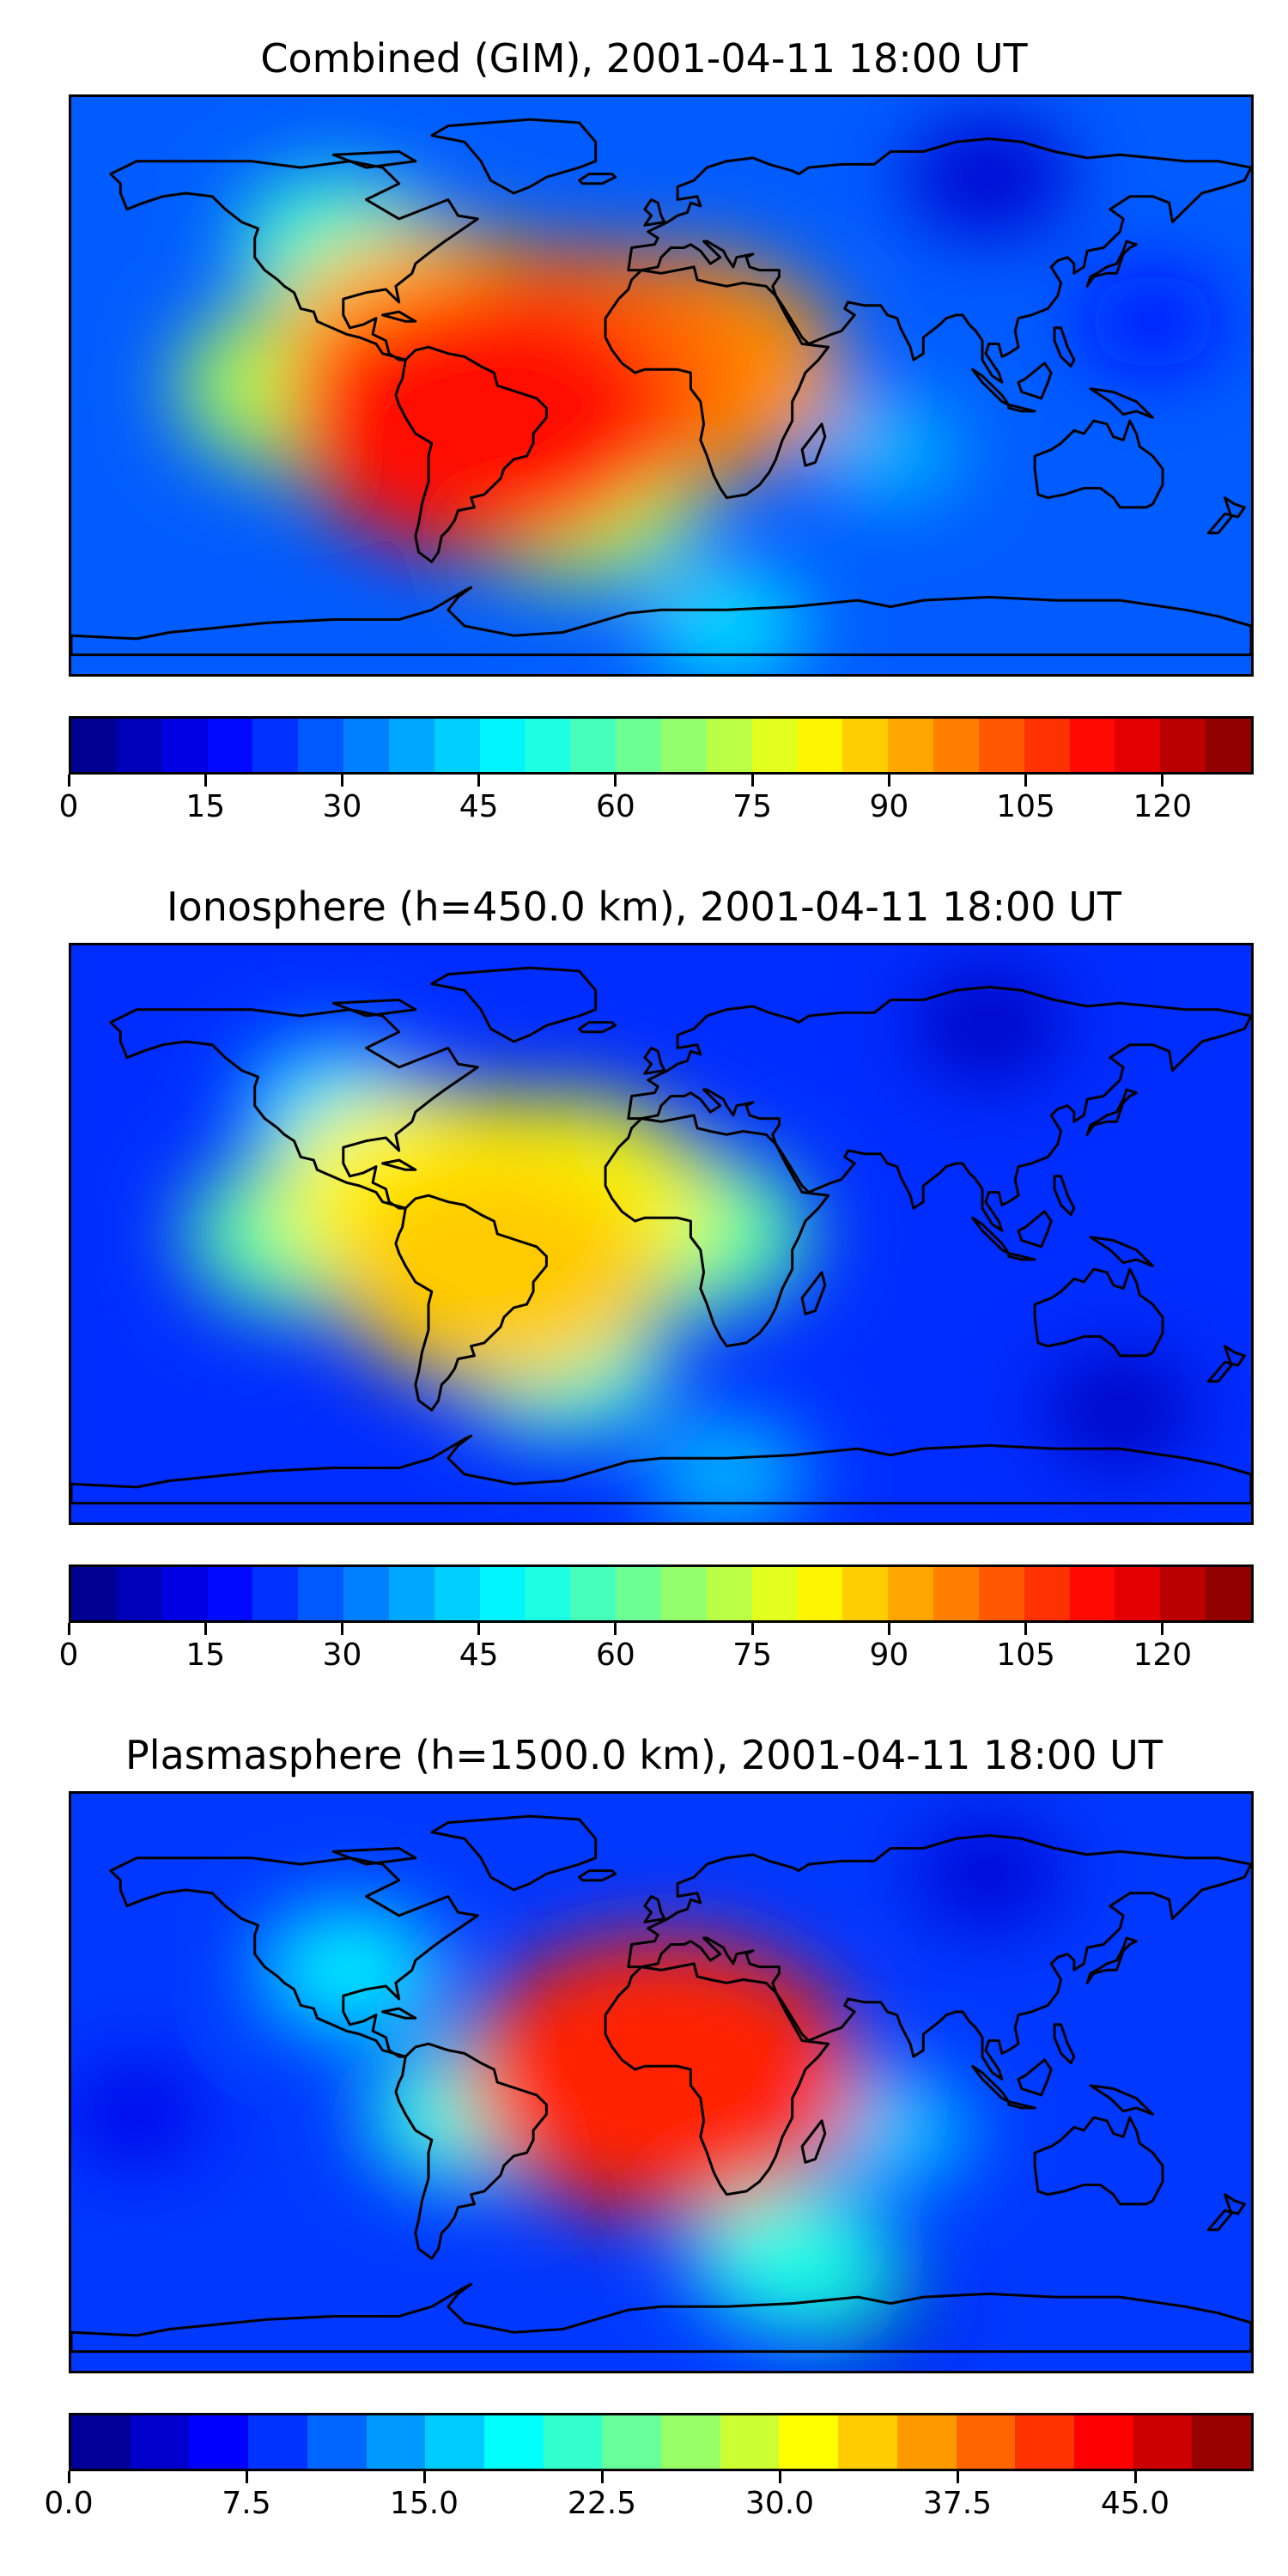  What do you see at coordinates (779, 2503) in the screenshot?
I see `colorbar-tick-label: 30.0` at bounding box center [779, 2503].